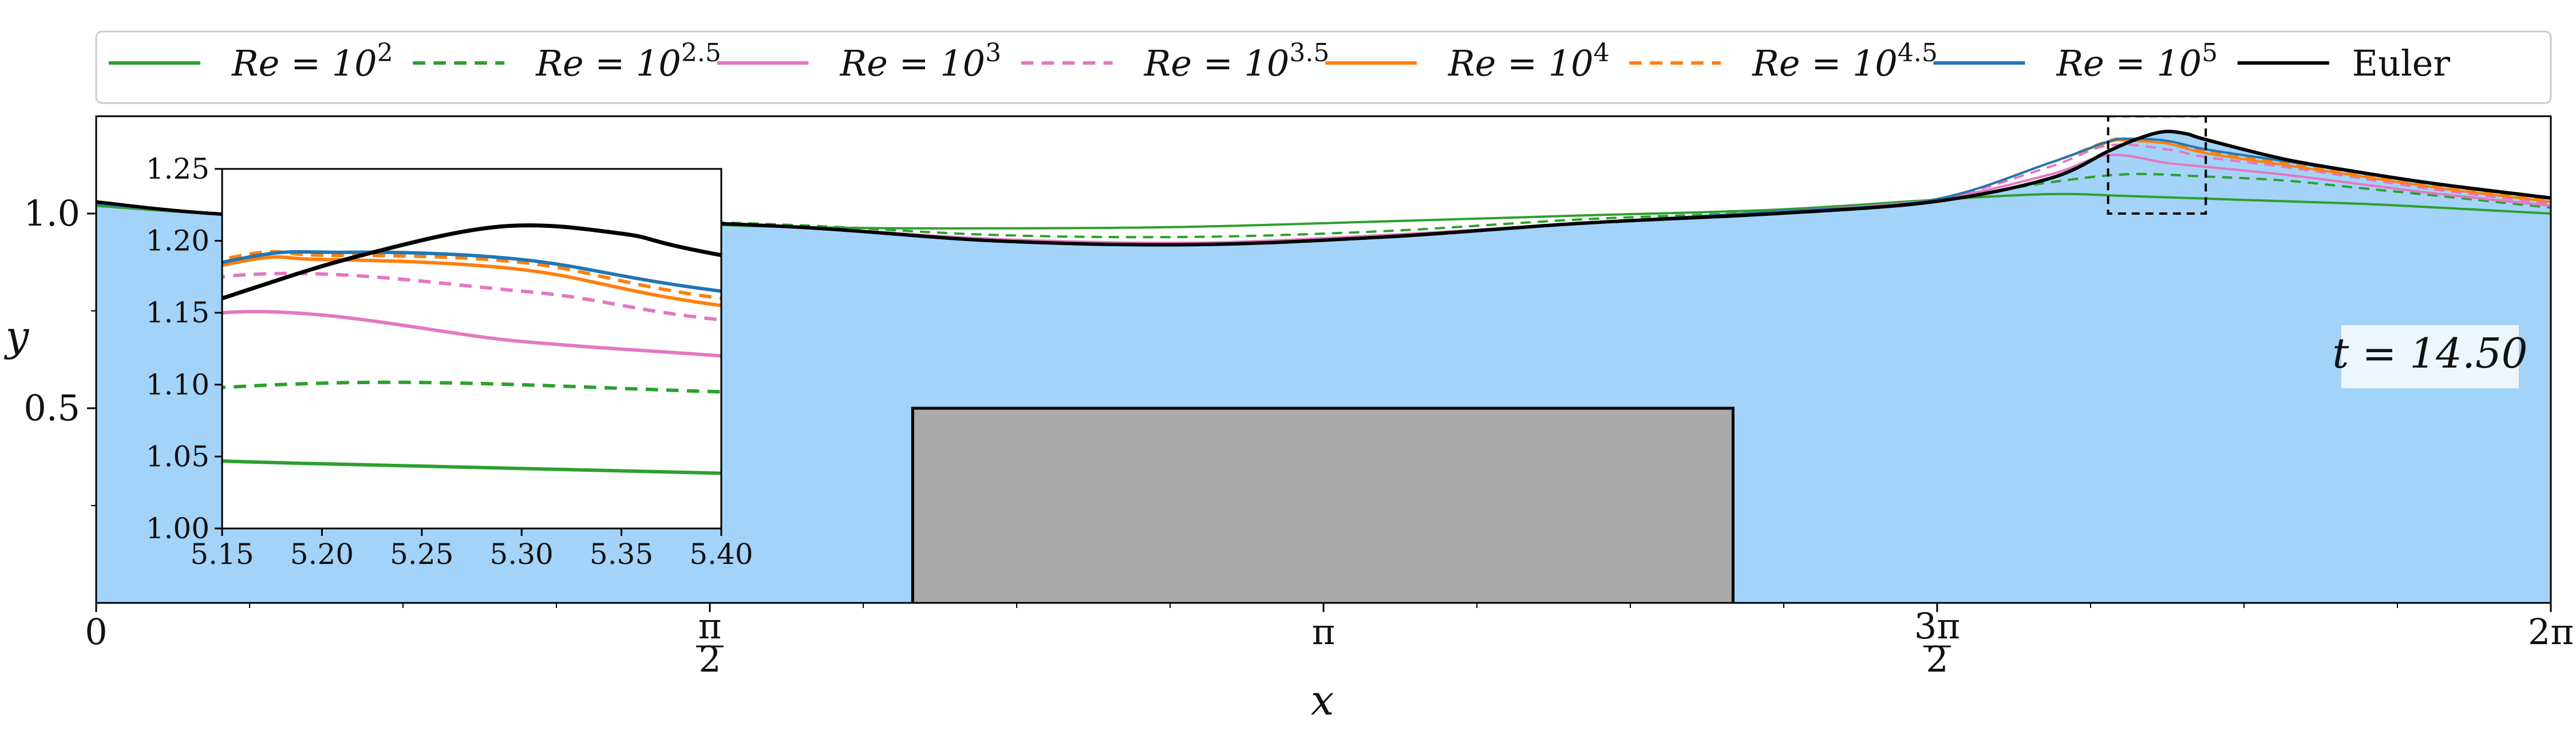  Describe the element at coordinates (921, 61) in the screenshot. I see `legend-label: Re = 103` at that location.